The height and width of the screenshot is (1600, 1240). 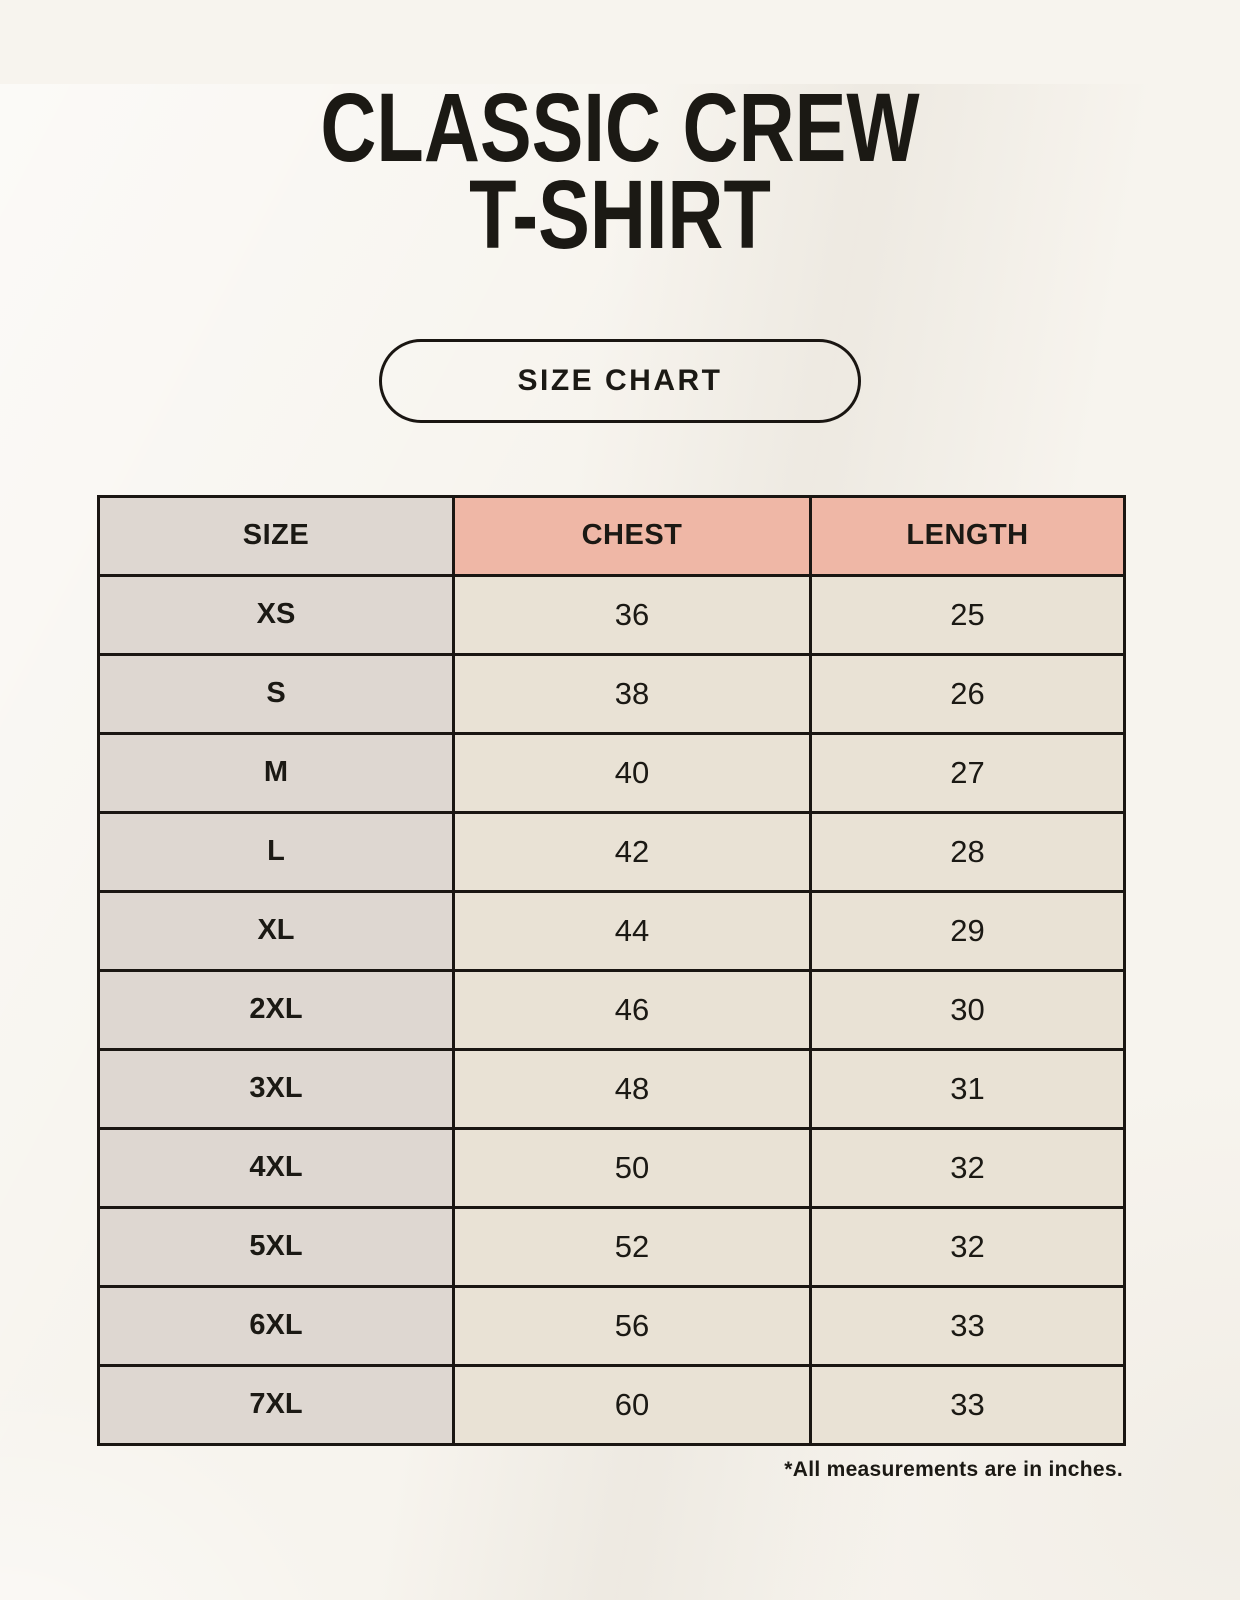 I want to click on header-row: SIZE CHEST LENGTH, so click(x=611, y=535).